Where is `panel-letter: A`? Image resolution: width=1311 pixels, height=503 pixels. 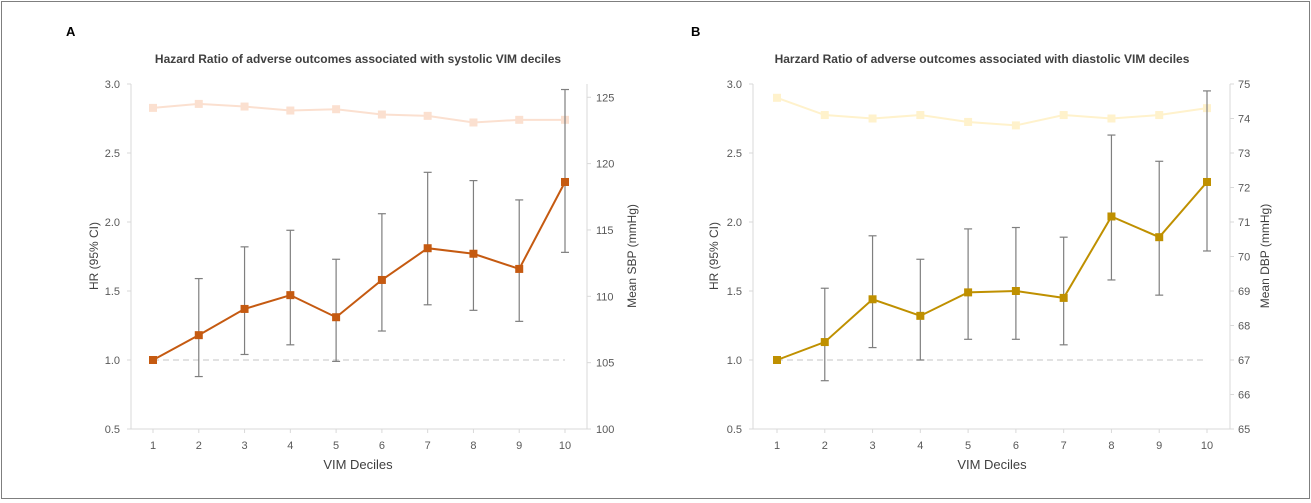
panel-letter: A is located at coordinates (71, 31).